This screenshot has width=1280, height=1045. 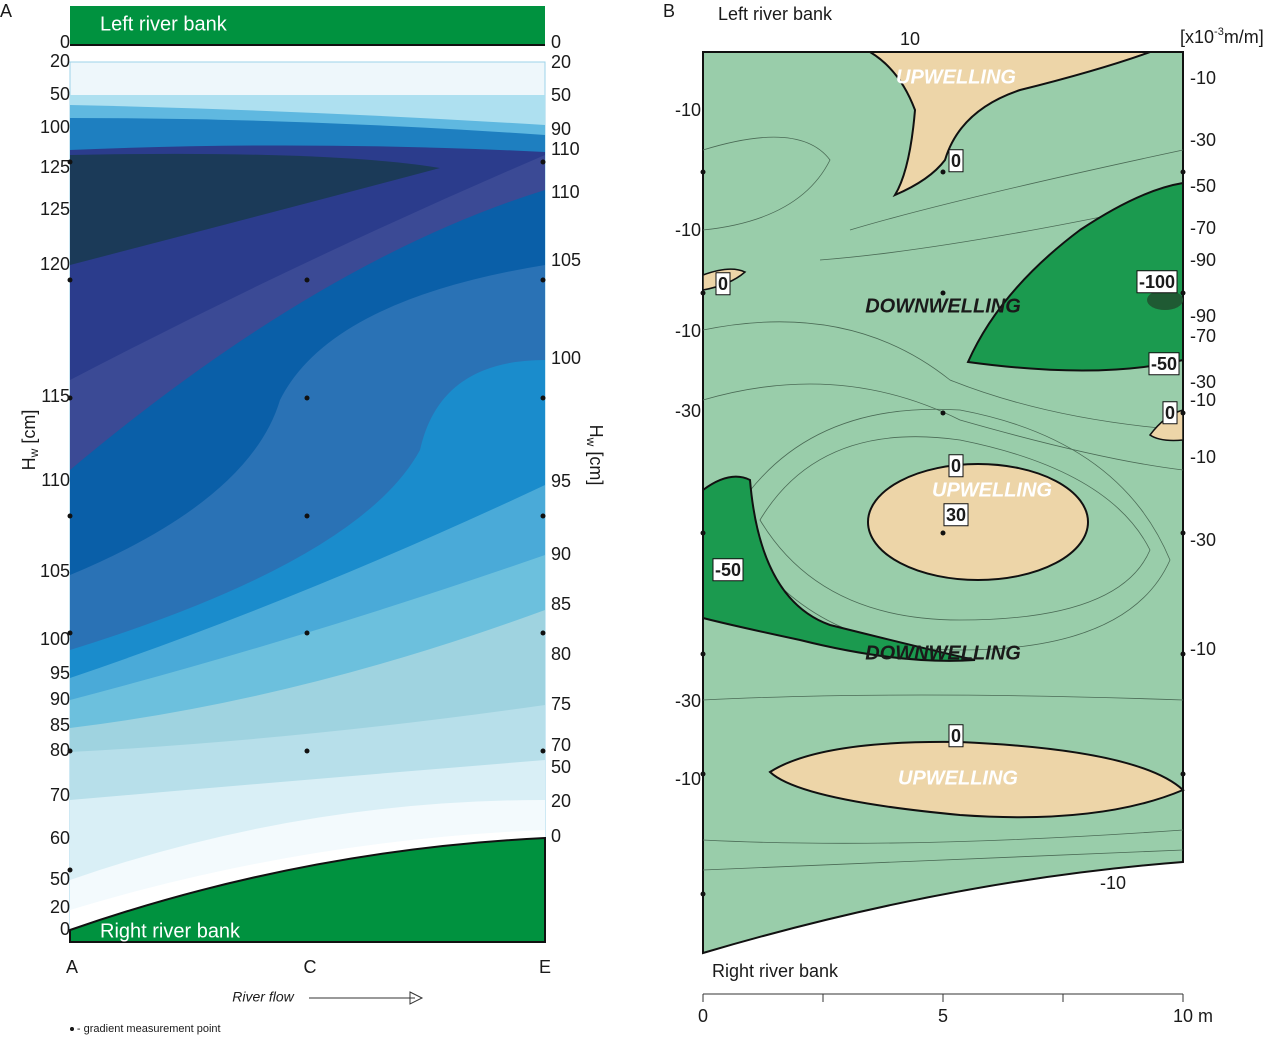 I want to click on left-label: 115, so click(x=55, y=396).